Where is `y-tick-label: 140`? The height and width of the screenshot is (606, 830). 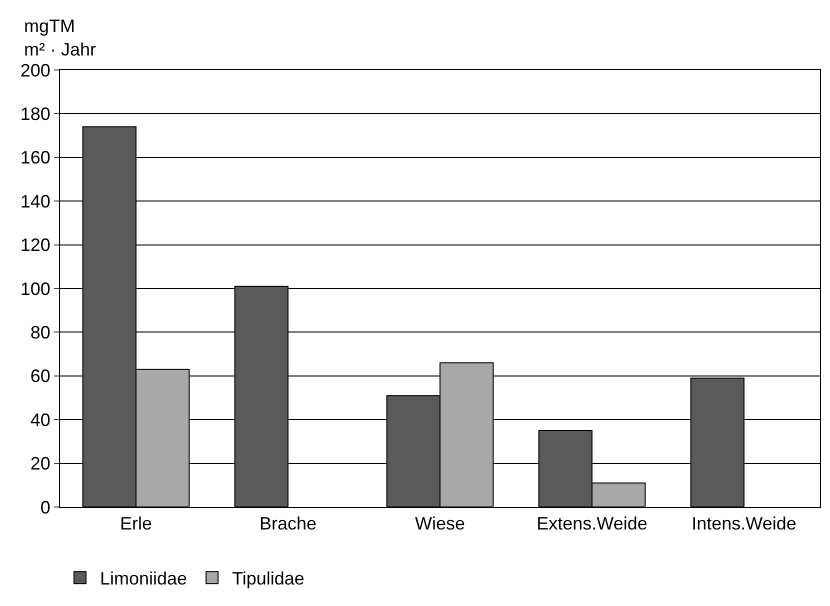
y-tick-label: 140 is located at coordinates (35, 201).